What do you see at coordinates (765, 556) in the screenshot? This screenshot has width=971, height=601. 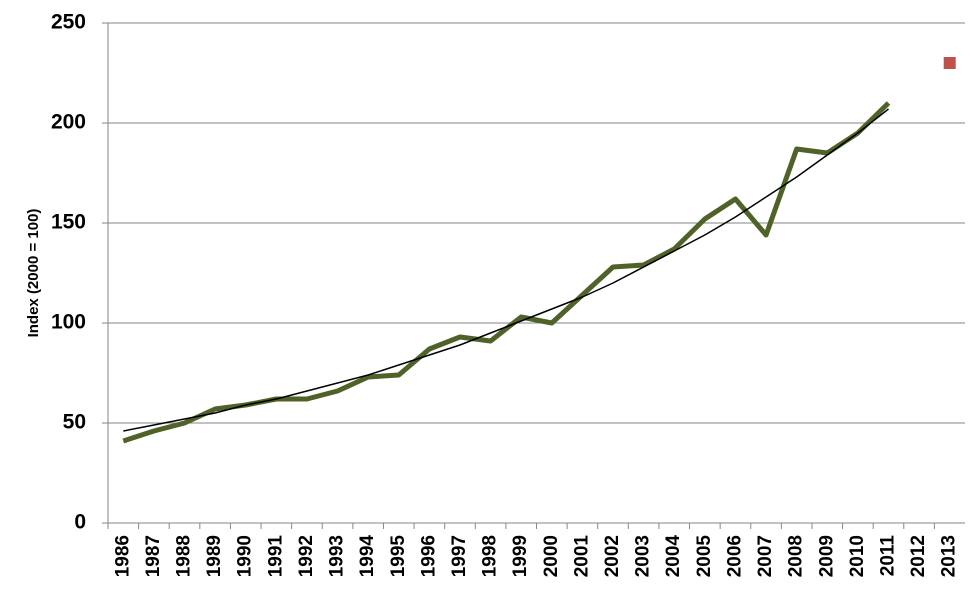 I see `x-tick-label: 2007` at bounding box center [765, 556].